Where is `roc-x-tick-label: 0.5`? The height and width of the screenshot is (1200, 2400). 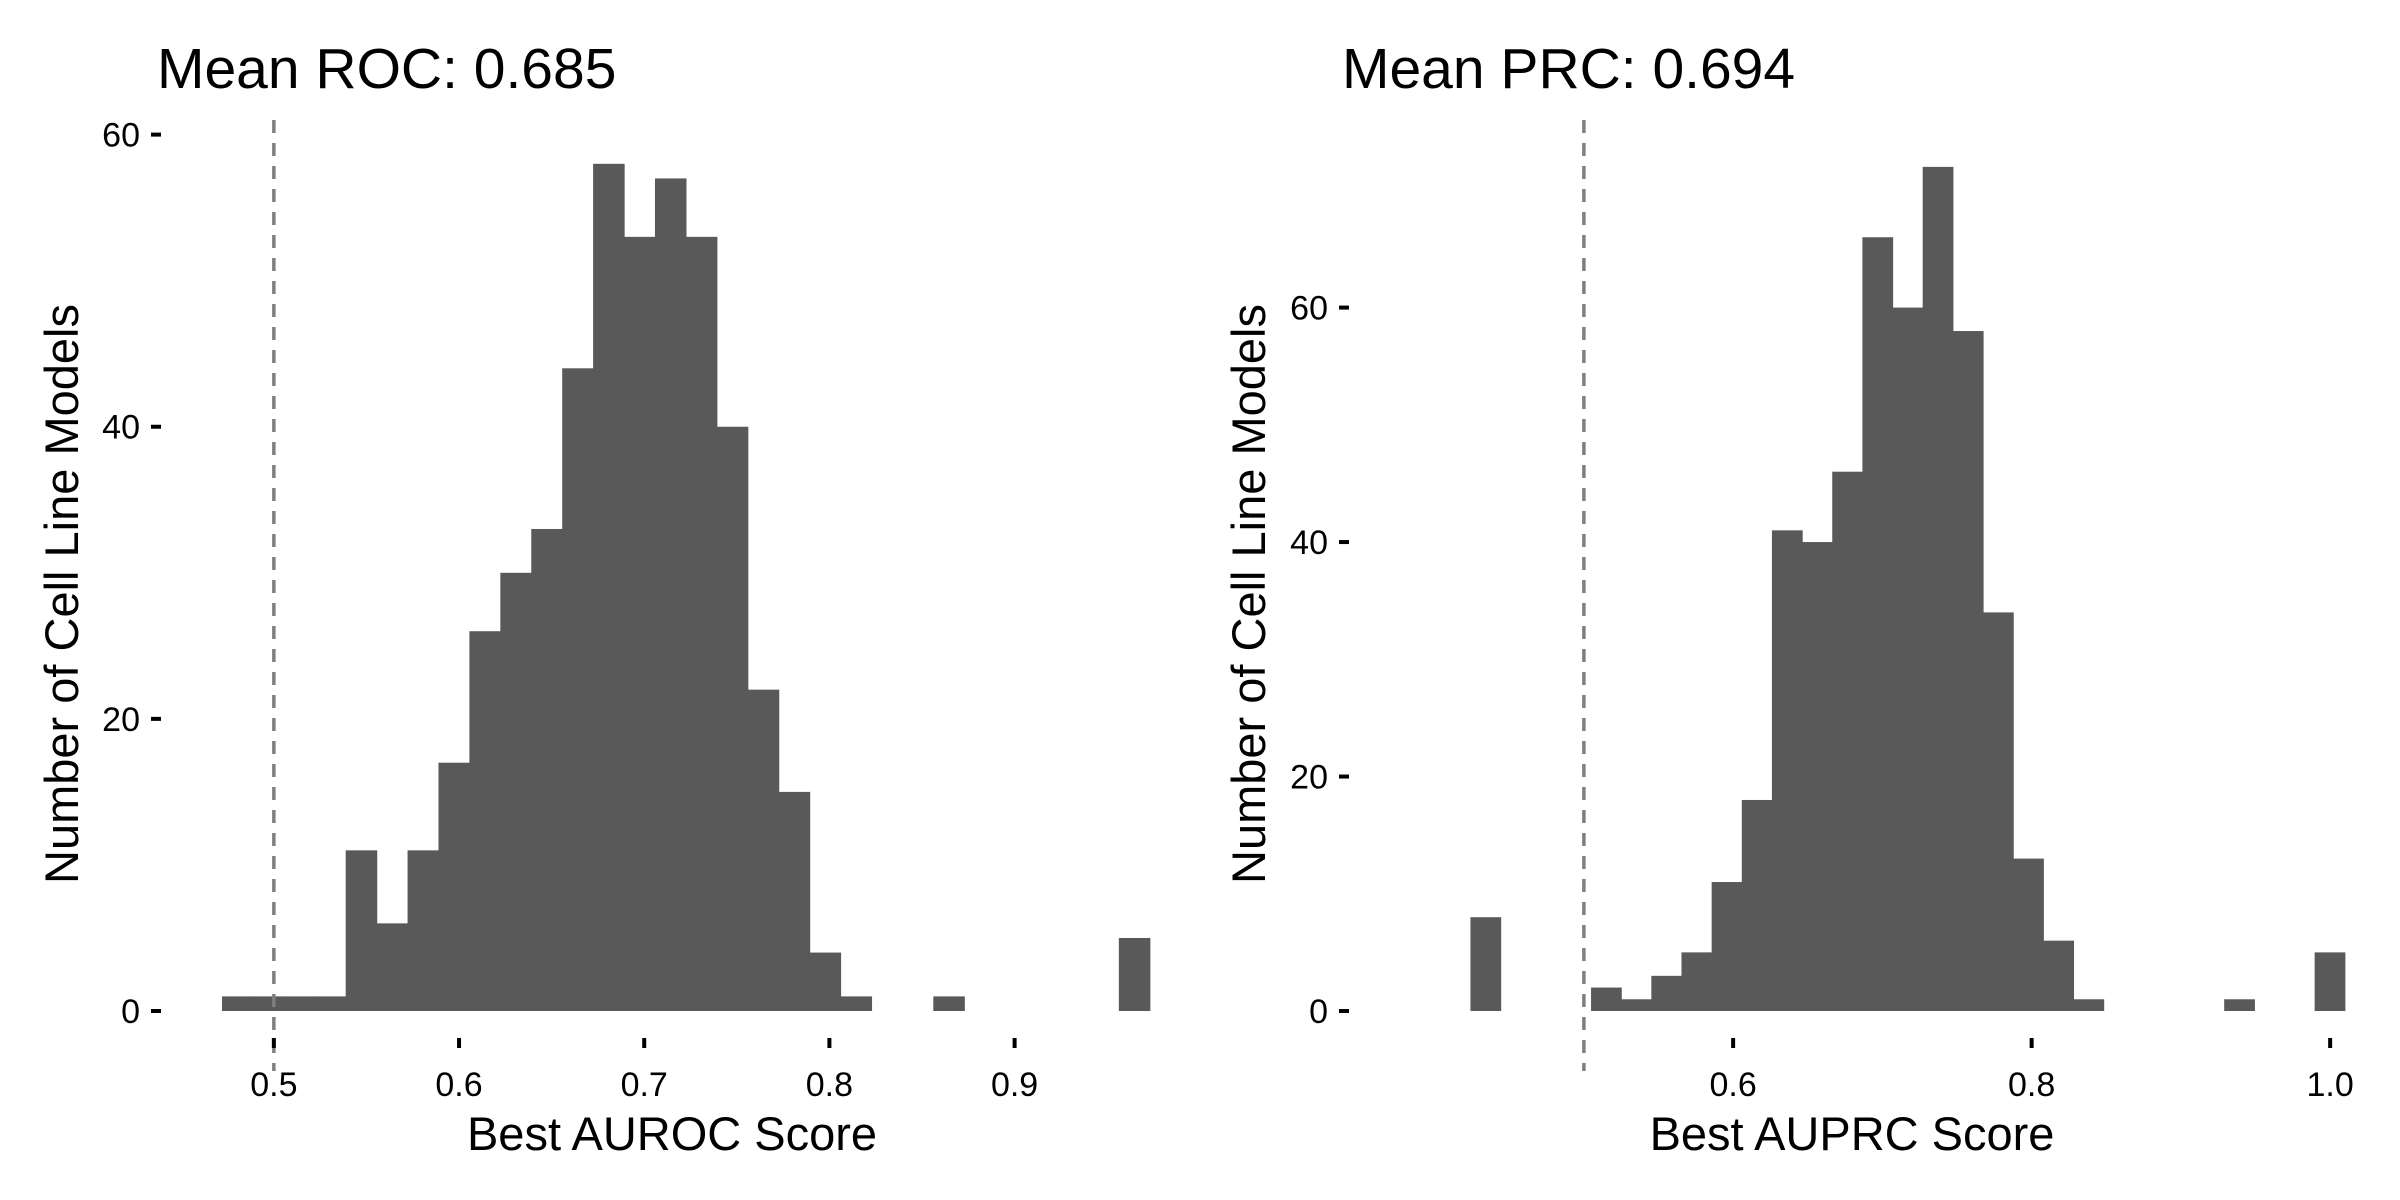 roc-x-tick-label: 0.5 is located at coordinates (273, 1085).